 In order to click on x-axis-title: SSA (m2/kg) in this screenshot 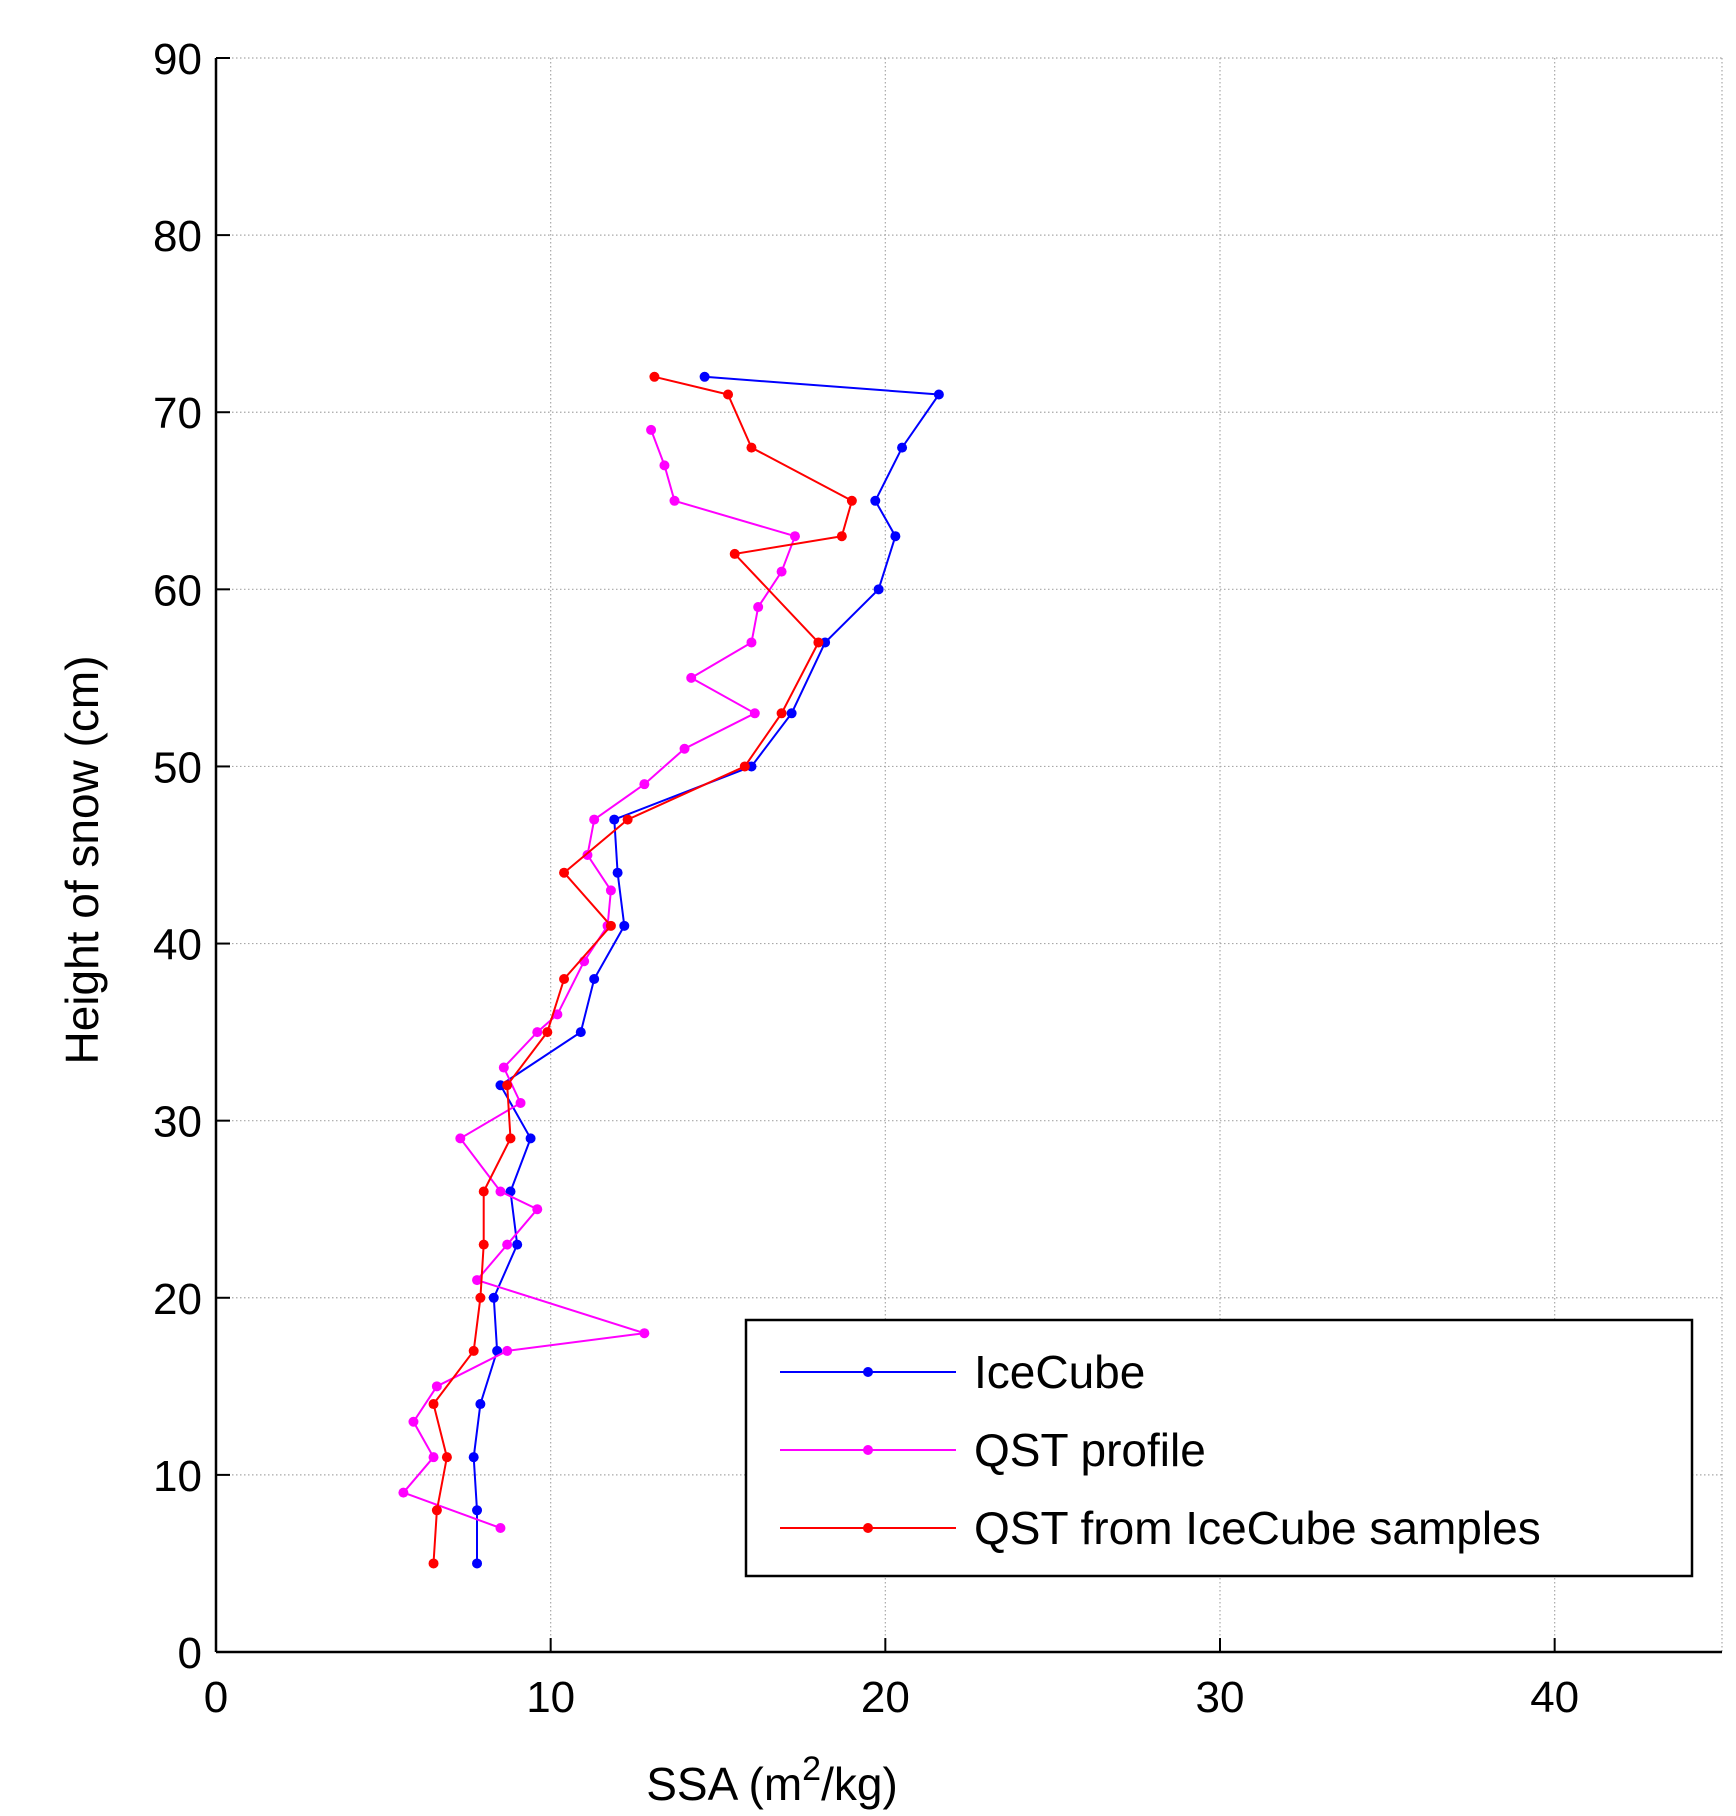, I will do `click(772, 1780)`.